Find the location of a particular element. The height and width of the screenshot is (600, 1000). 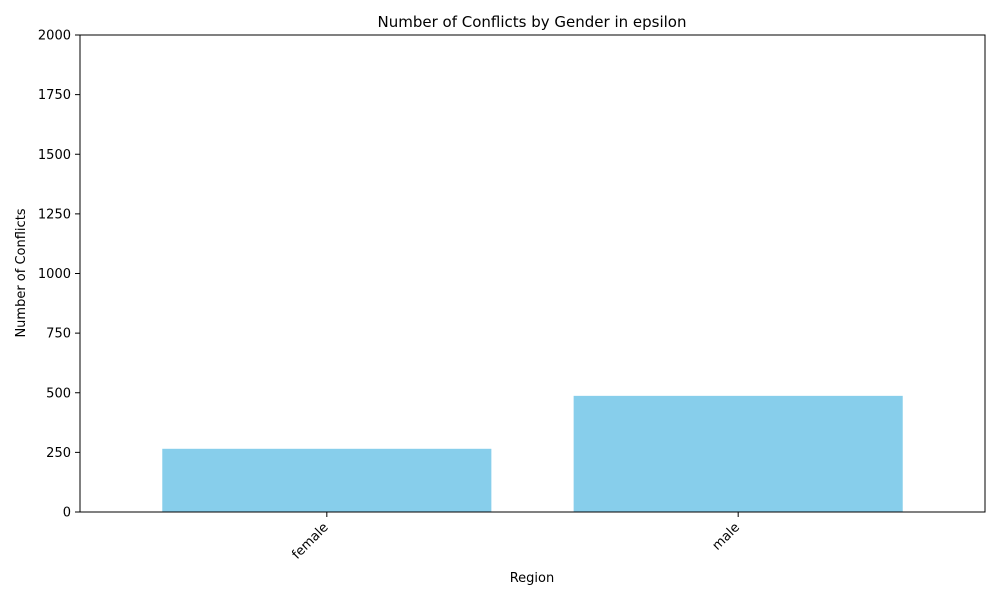

x-axis-label: Region is located at coordinates (532, 578).